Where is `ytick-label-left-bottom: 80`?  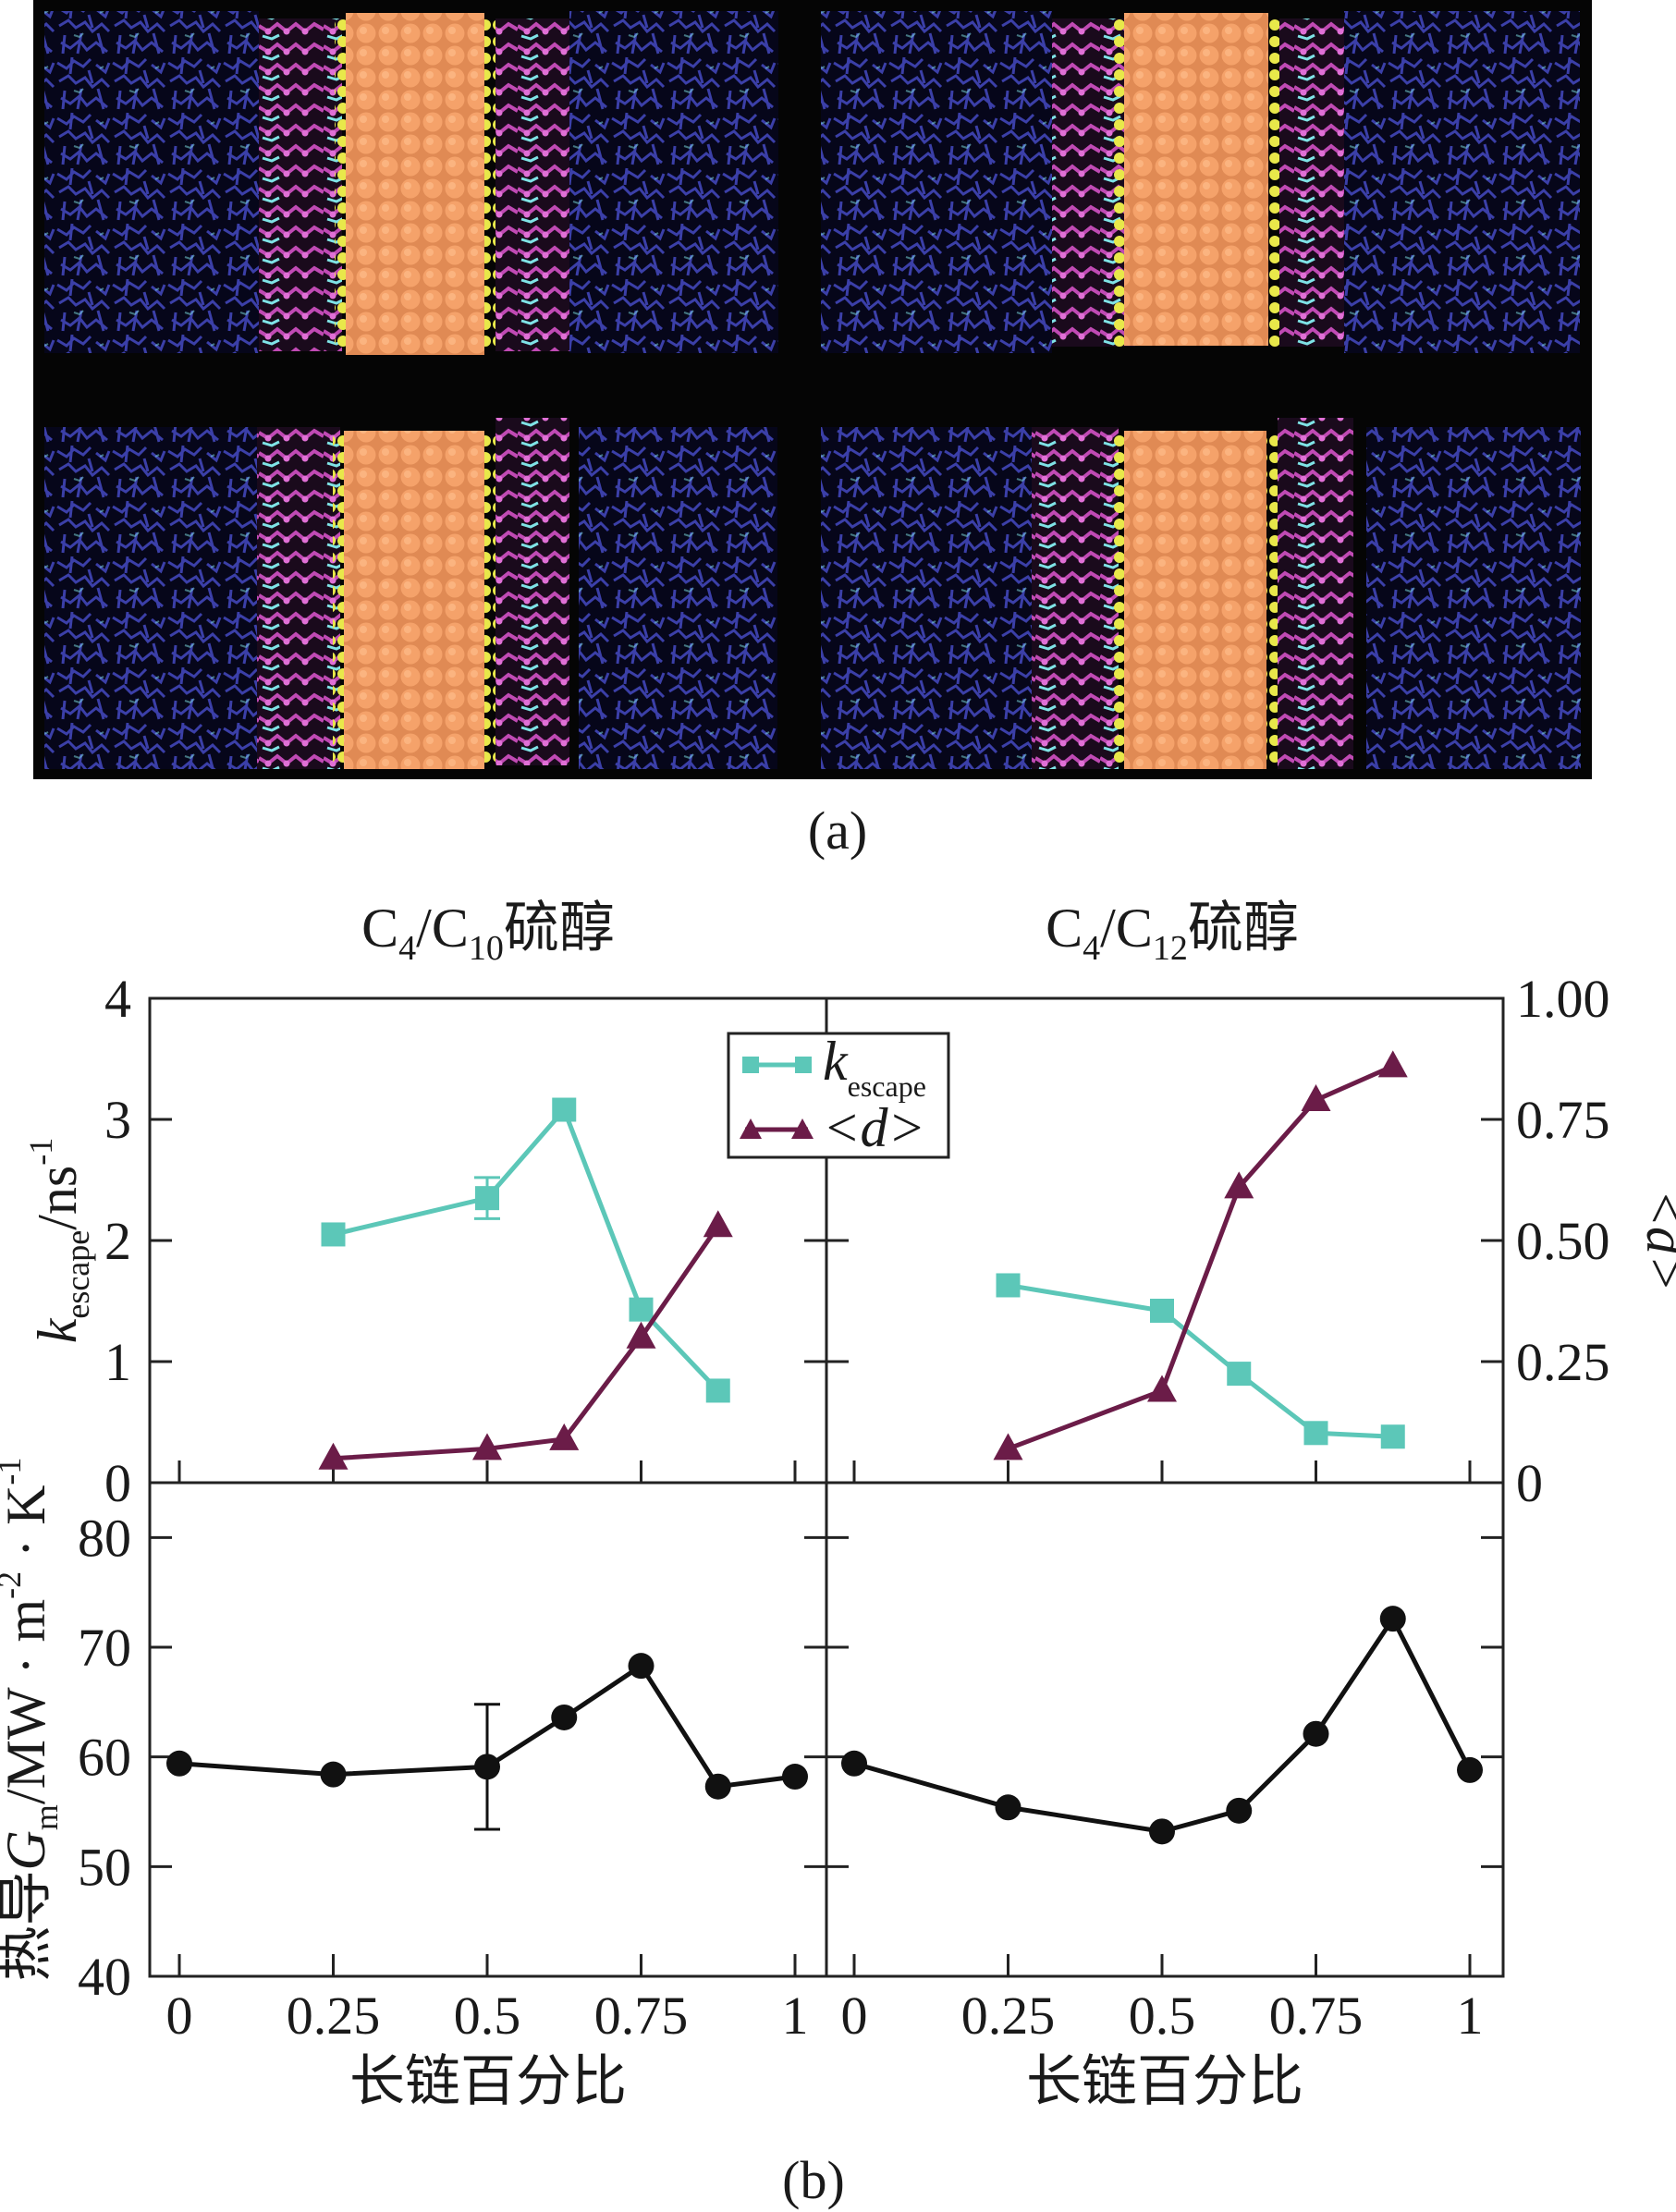
ytick-label-left-bottom: 80 is located at coordinates (104, 1538).